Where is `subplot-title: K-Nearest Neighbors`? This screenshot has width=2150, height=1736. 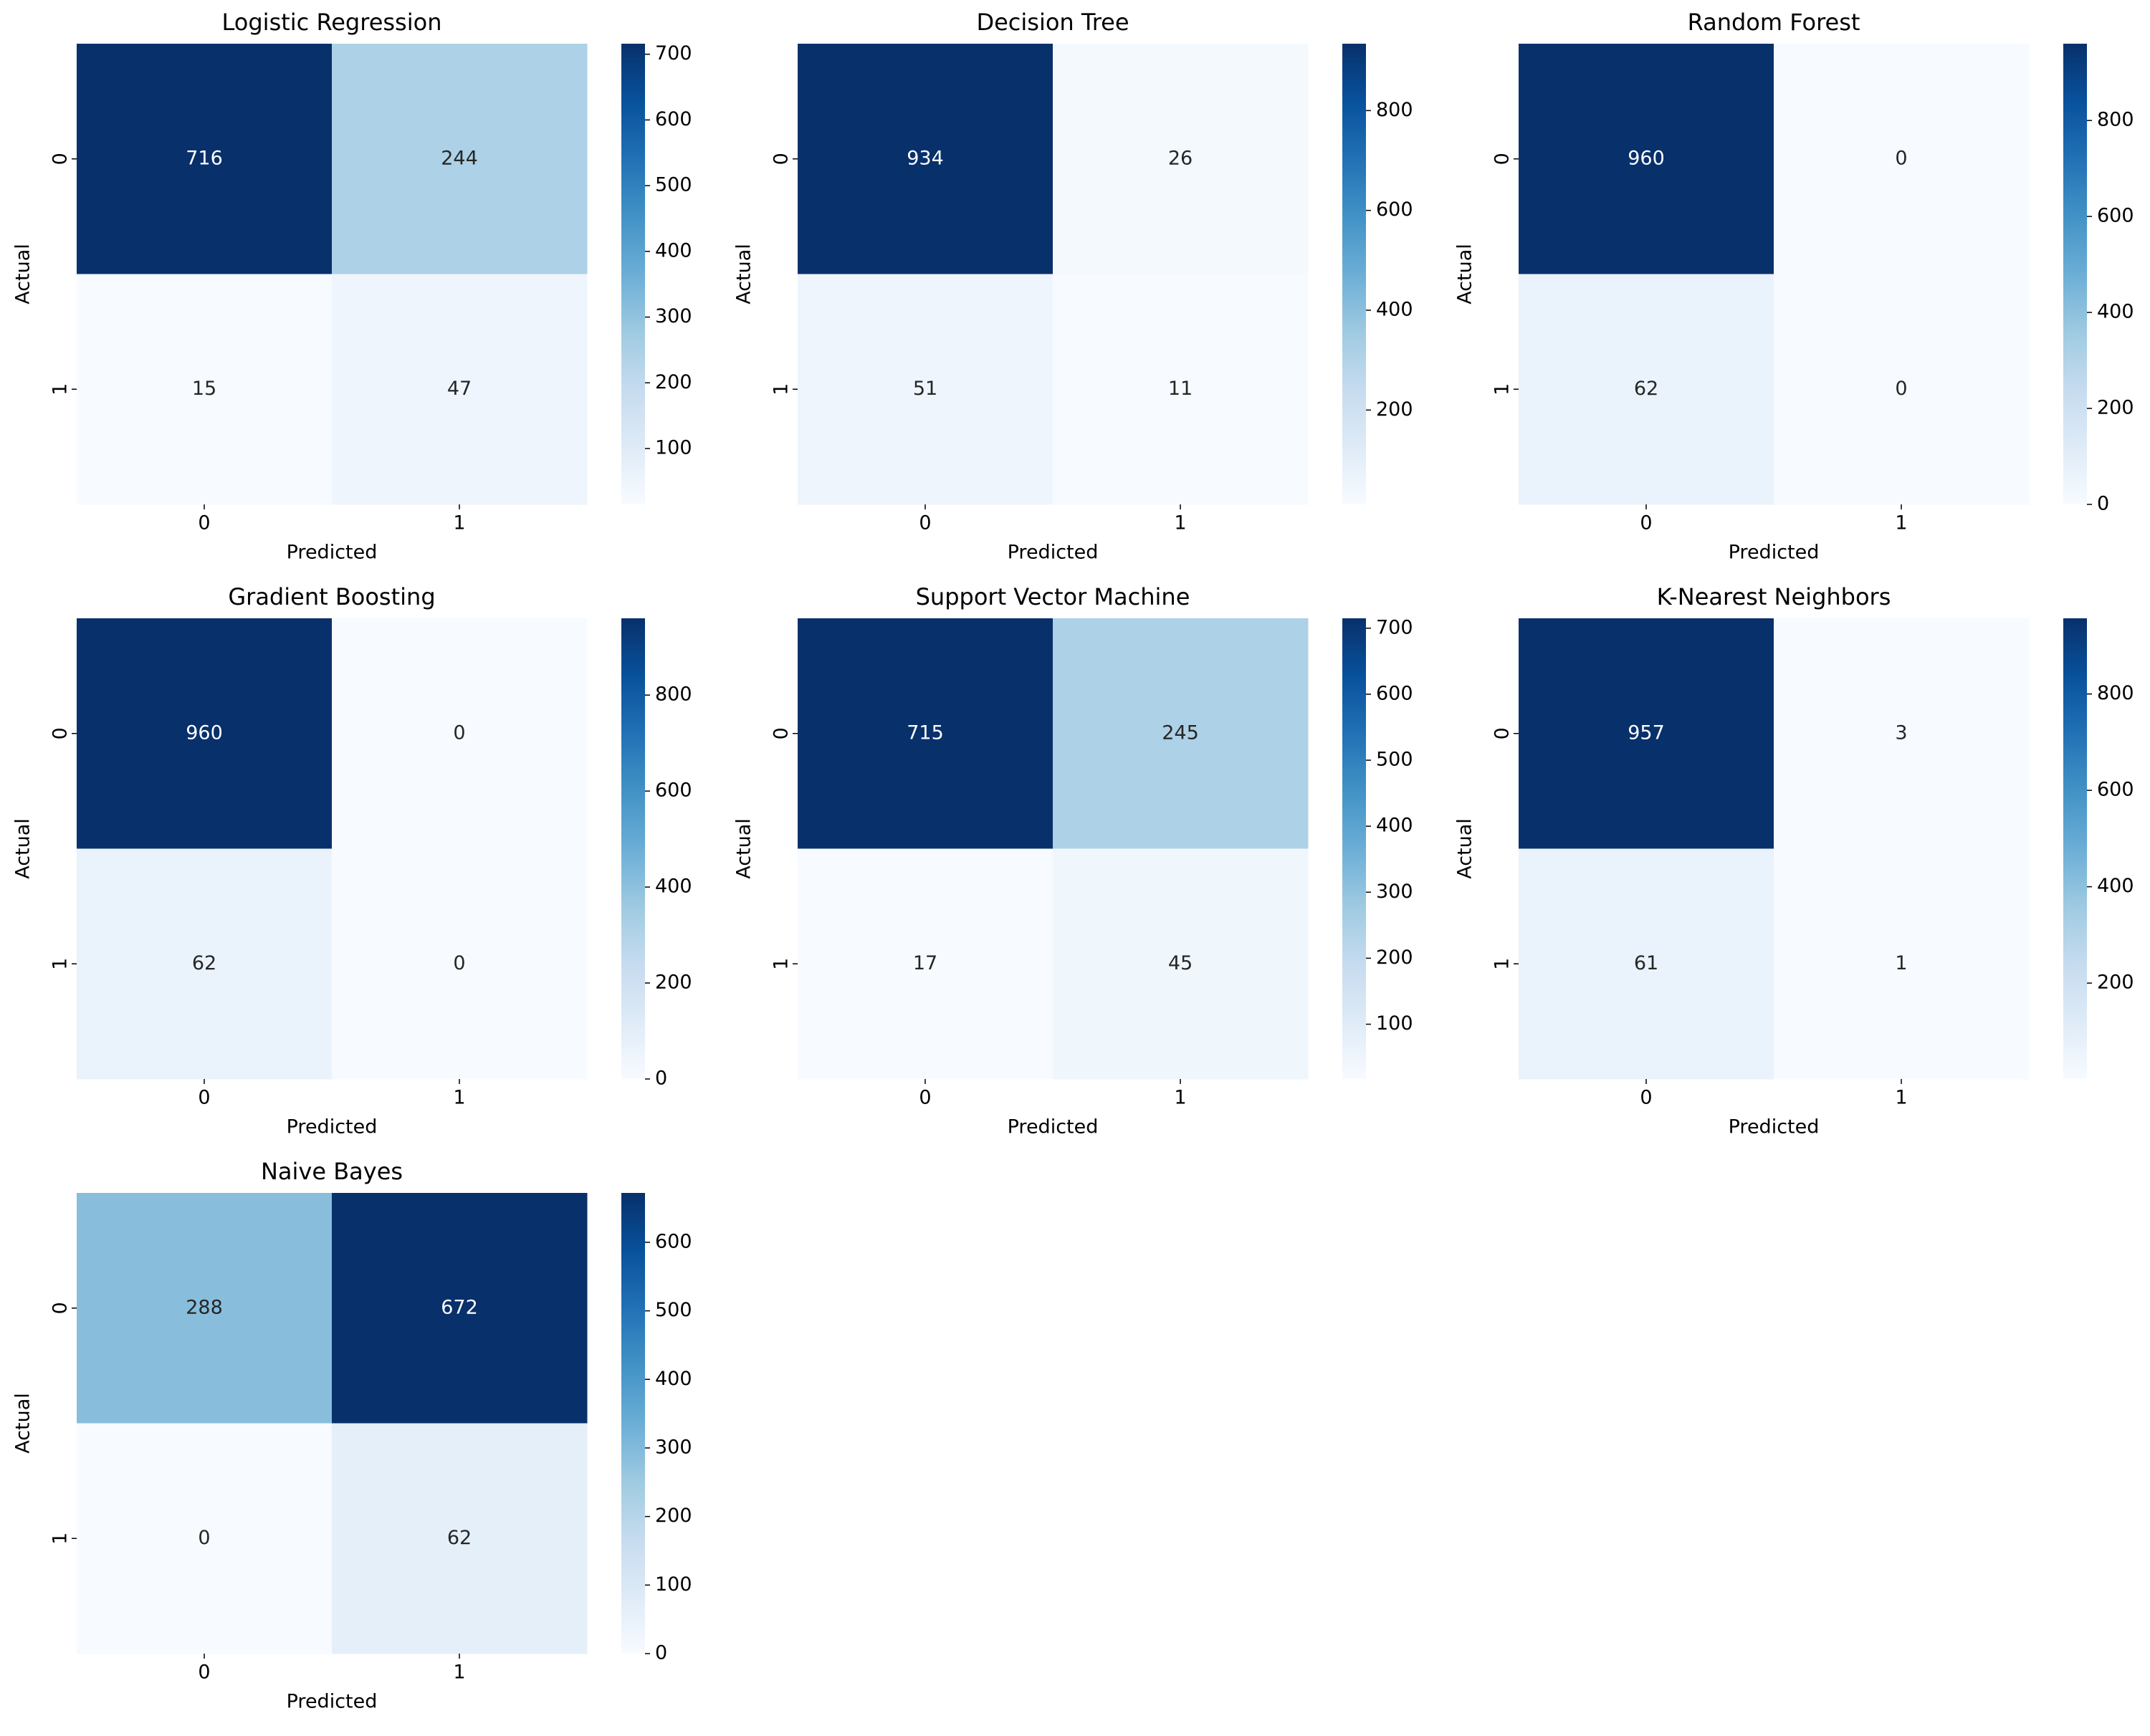 subplot-title: K-Nearest Neighbors is located at coordinates (1774, 596).